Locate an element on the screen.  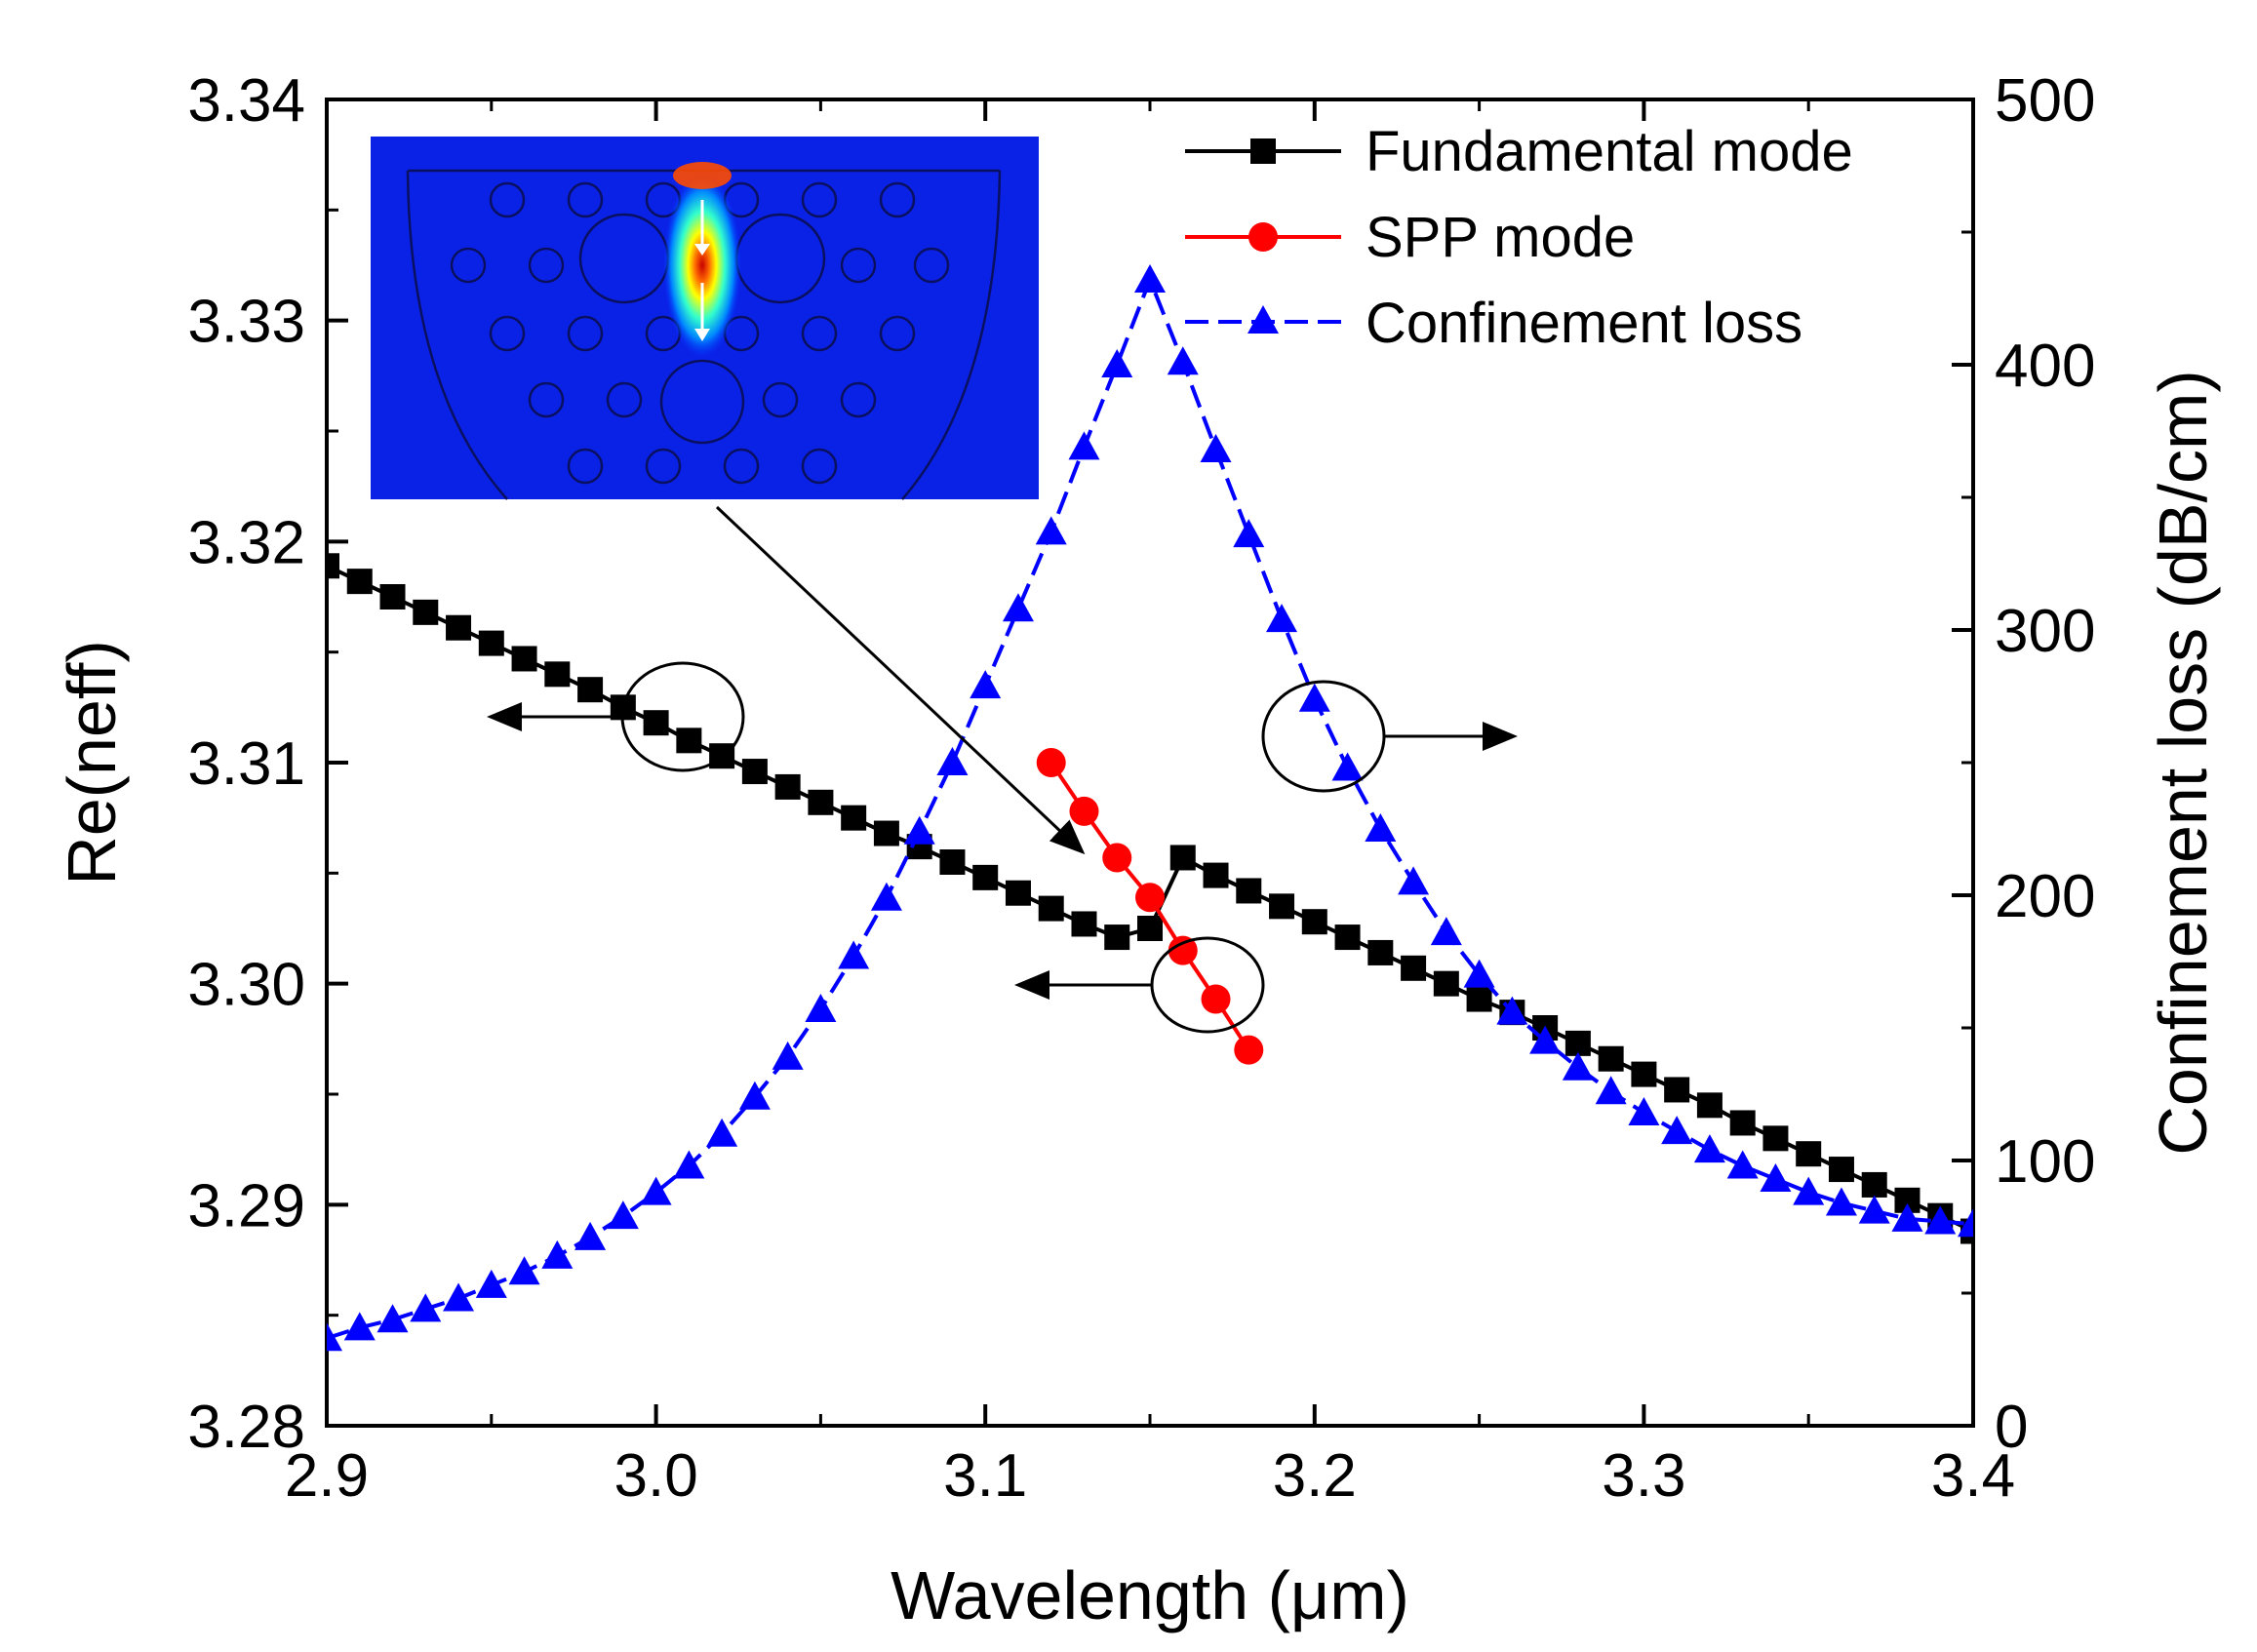
y-left-tick-label: 3.31 is located at coordinates (246, 764).